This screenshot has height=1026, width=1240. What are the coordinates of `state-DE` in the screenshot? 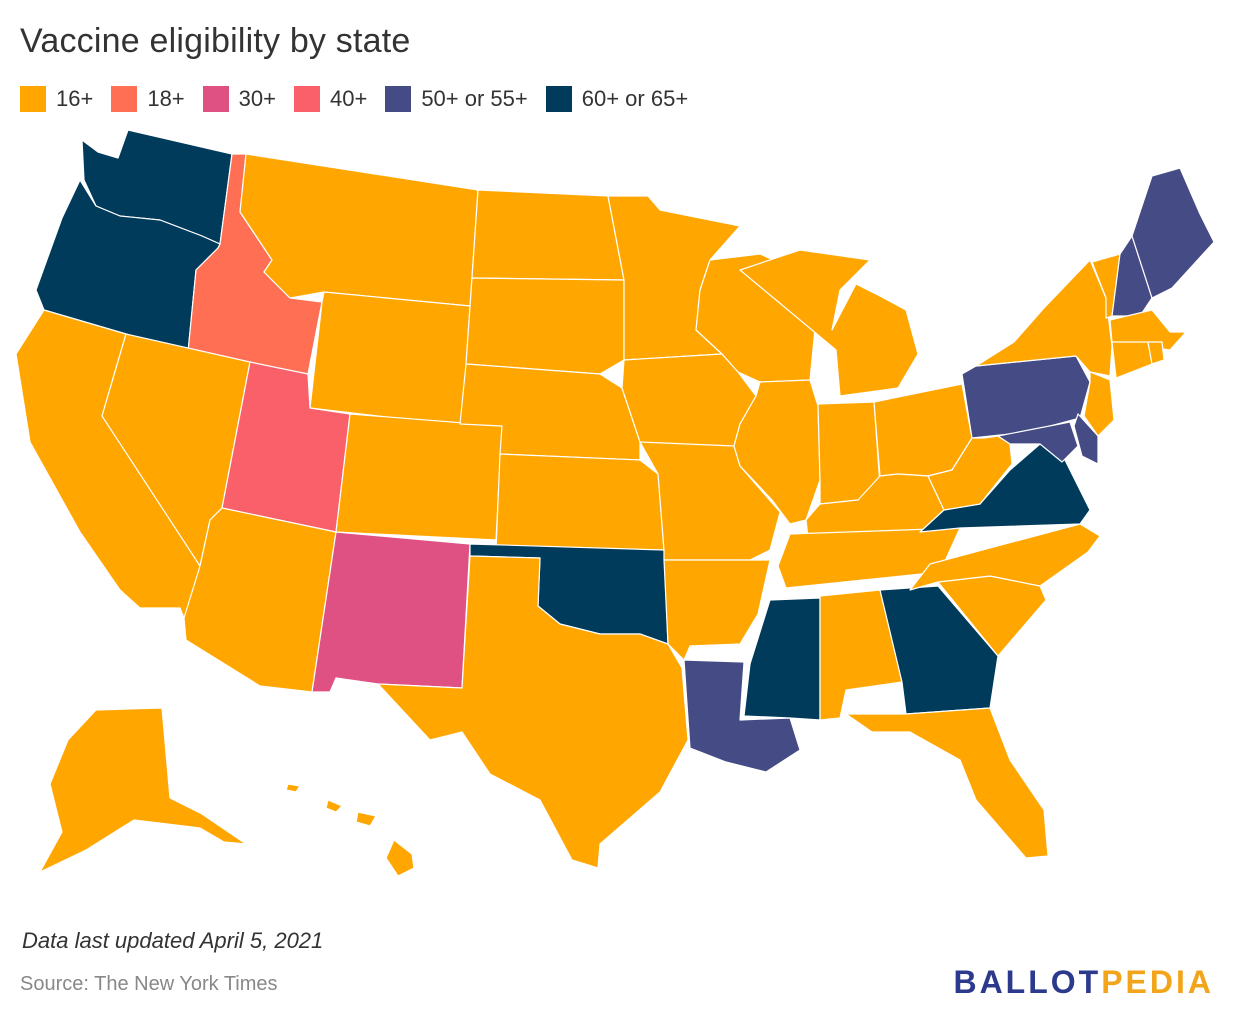 It's located at (1086, 439).